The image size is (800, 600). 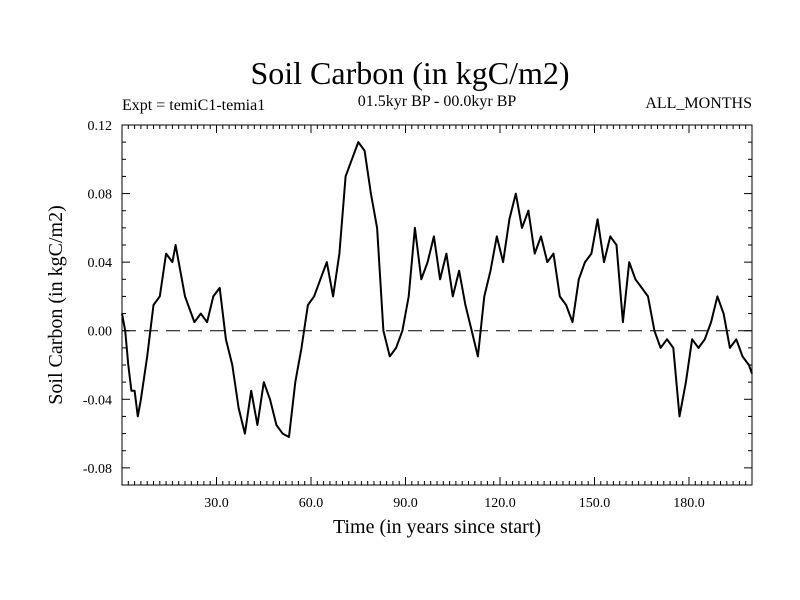 What do you see at coordinates (100, 332) in the screenshot?
I see `y-tick-label: 0.00` at bounding box center [100, 332].